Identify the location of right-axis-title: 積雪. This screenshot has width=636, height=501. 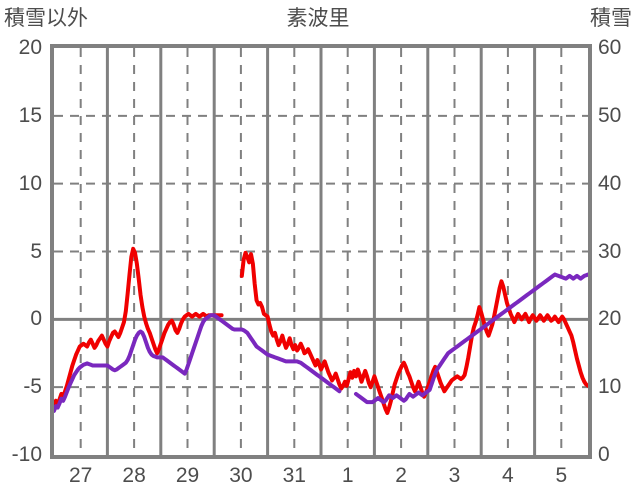
(611, 18).